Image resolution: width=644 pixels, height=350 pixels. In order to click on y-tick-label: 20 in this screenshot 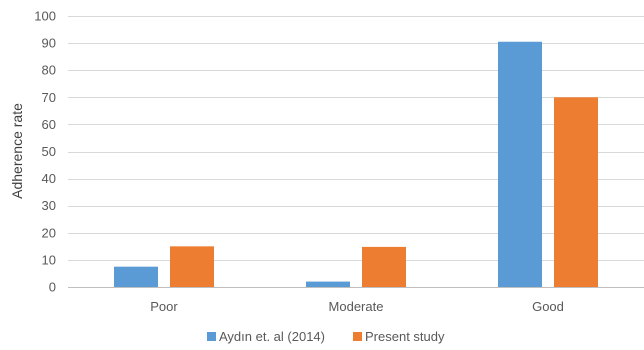, I will do `click(49, 232)`.